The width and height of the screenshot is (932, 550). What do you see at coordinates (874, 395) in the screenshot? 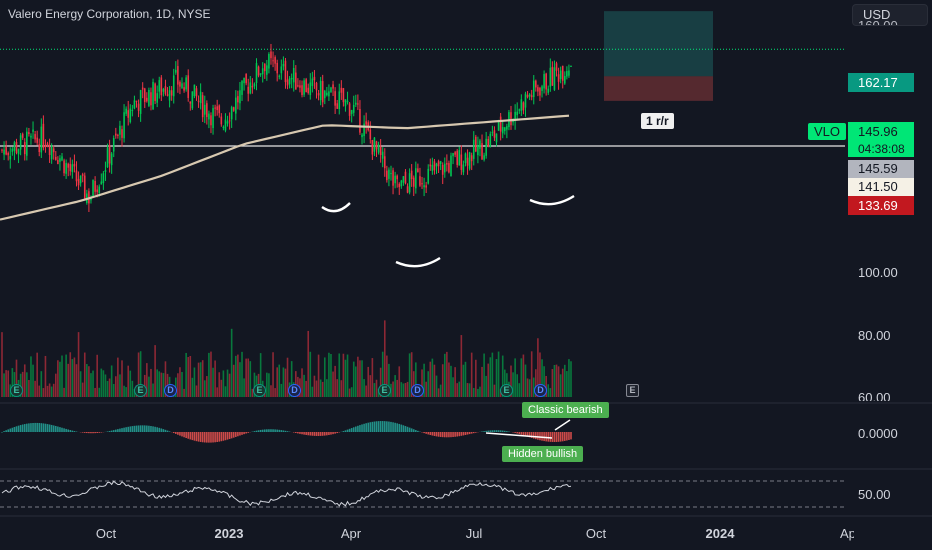
I see `price-tick-label: 60.00` at bounding box center [874, 395].